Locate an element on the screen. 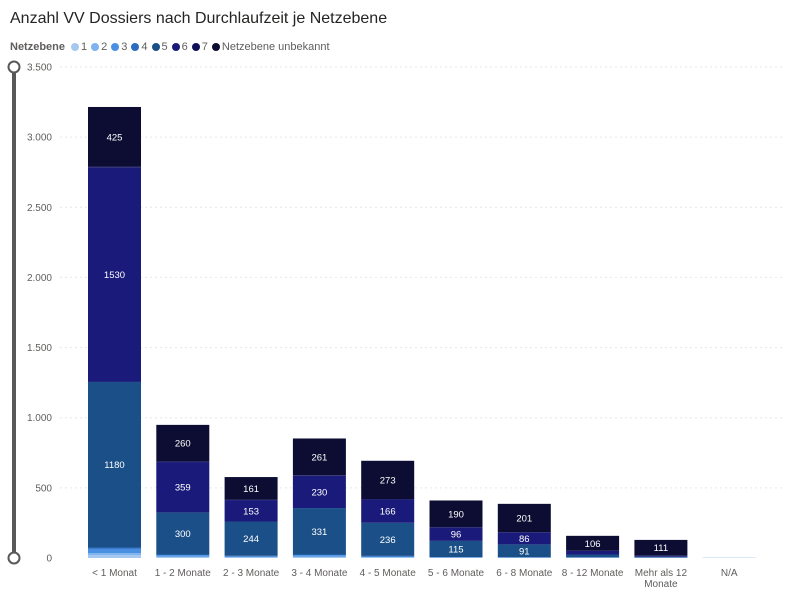 The image size is (793, 600). data-label: 166 is located at coordinates (388, 512).